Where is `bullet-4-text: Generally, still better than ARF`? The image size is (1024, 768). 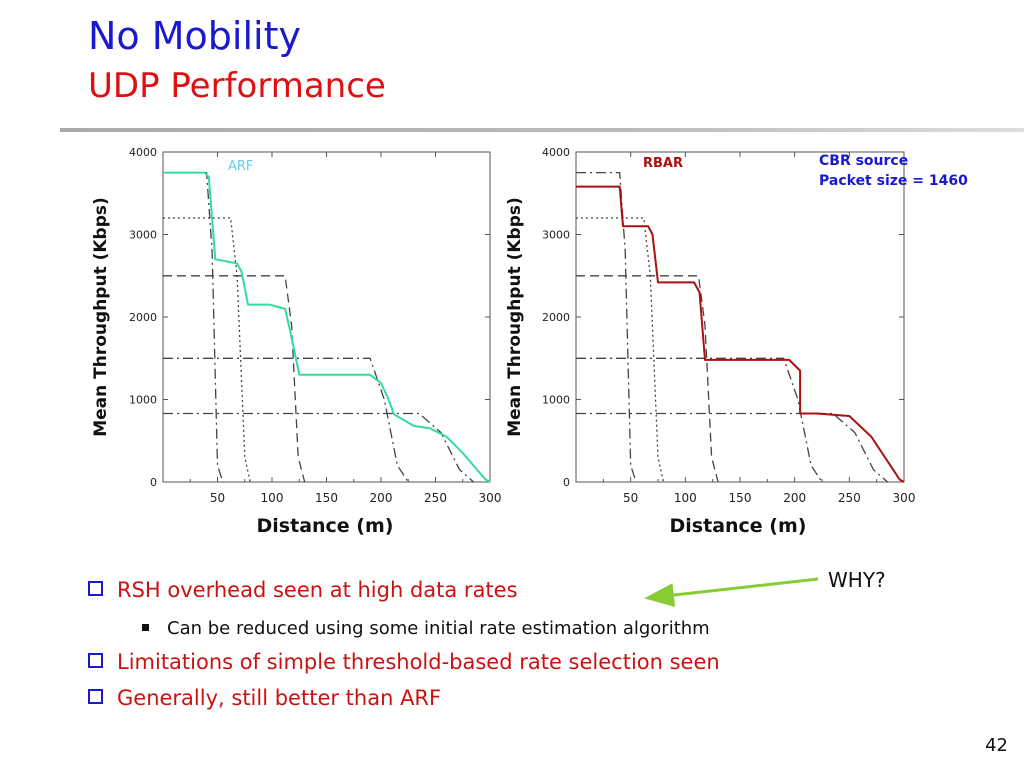 bullet-4-text: Generally, still better than ARF is located at coordinates (279, 698).